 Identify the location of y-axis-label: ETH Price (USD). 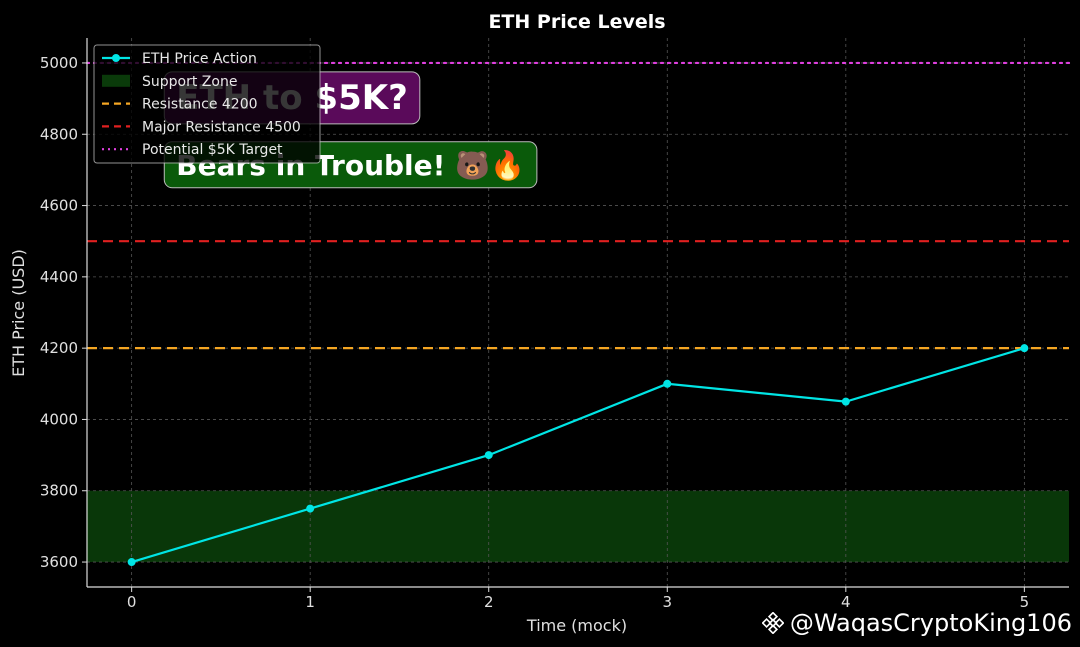
(18, 313).